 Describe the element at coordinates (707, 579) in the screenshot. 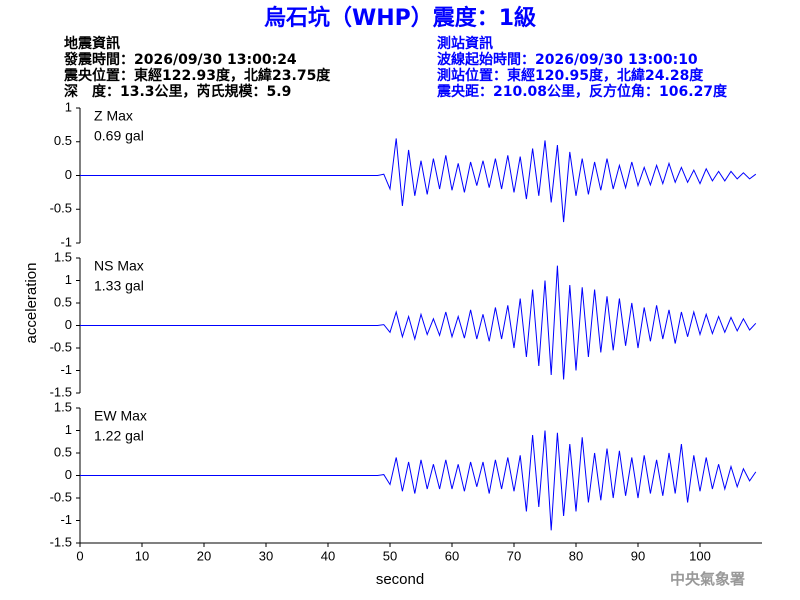

I see `footer: 中央氣象署` at that location.